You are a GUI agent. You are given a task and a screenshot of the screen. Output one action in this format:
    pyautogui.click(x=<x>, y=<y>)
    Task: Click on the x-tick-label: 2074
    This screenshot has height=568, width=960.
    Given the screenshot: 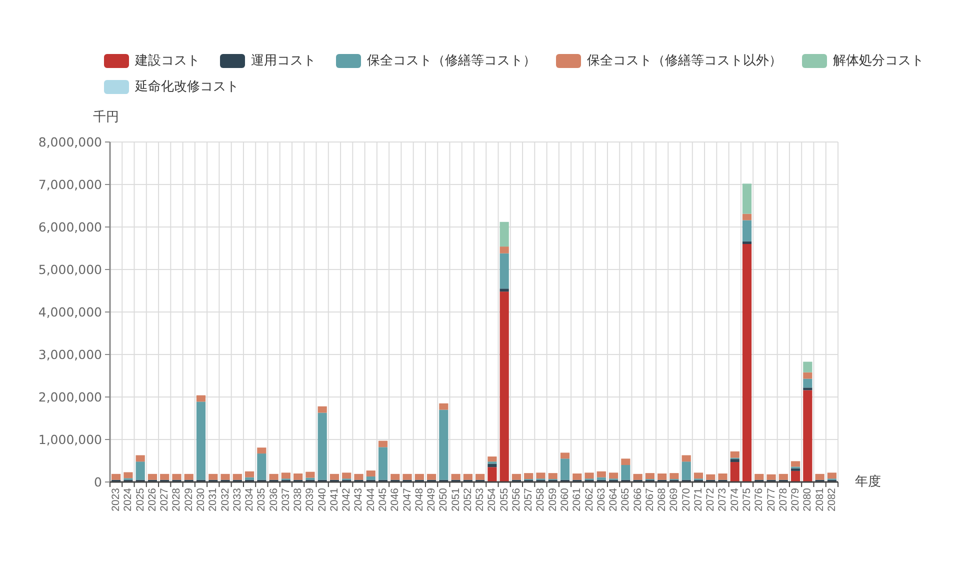 What is the action you would take?
    pyautogui.click(x=734, y=500)
    